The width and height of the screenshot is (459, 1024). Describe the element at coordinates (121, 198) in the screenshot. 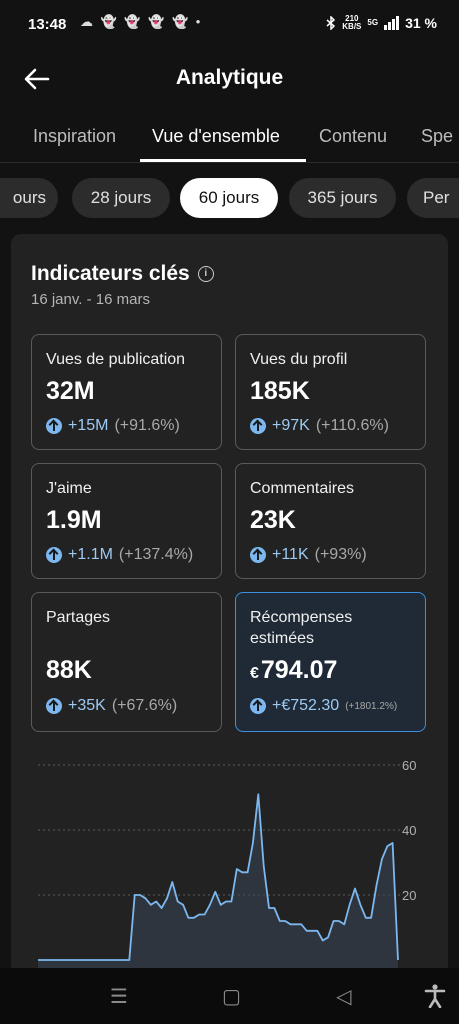

I see `period-28-days: 28 jours` at that location.